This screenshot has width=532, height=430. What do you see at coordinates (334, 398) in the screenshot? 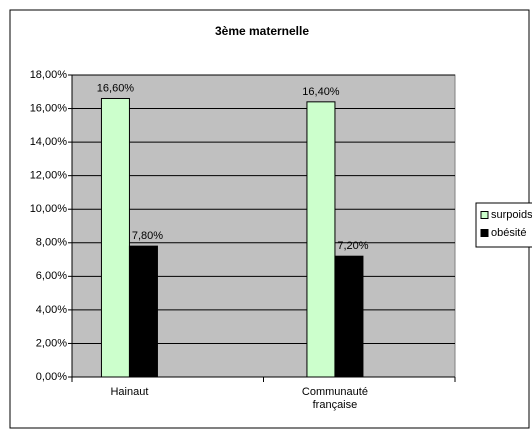
I see `x-tick-label: Communauté française` at bounding box center [334, 398].